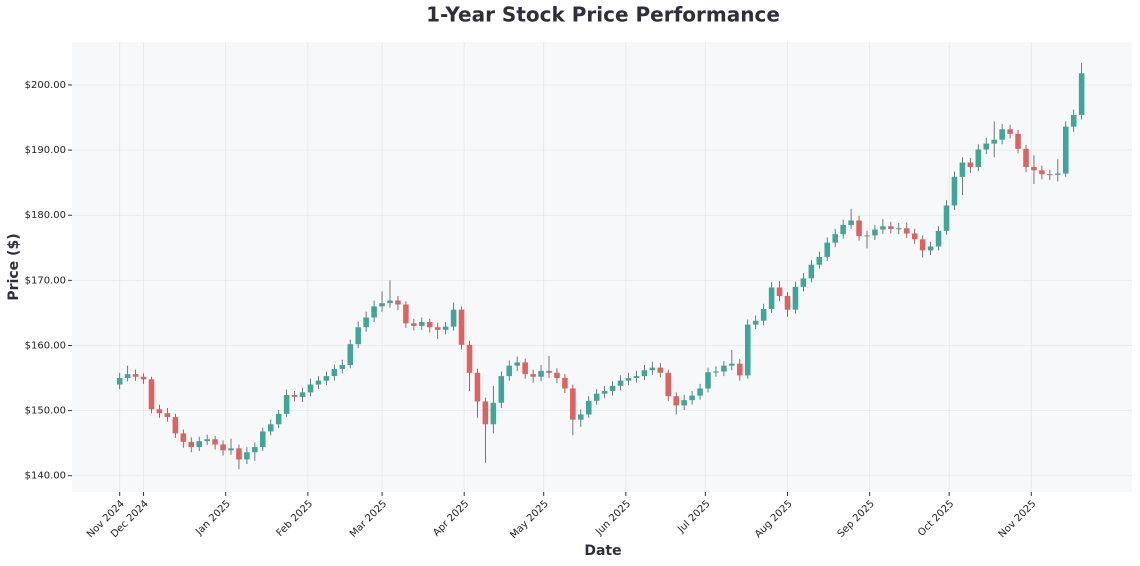  Describe the element at coordinates (295, 518) in the screenshot. I see `x-tick-label: Feb 2025` at that location.